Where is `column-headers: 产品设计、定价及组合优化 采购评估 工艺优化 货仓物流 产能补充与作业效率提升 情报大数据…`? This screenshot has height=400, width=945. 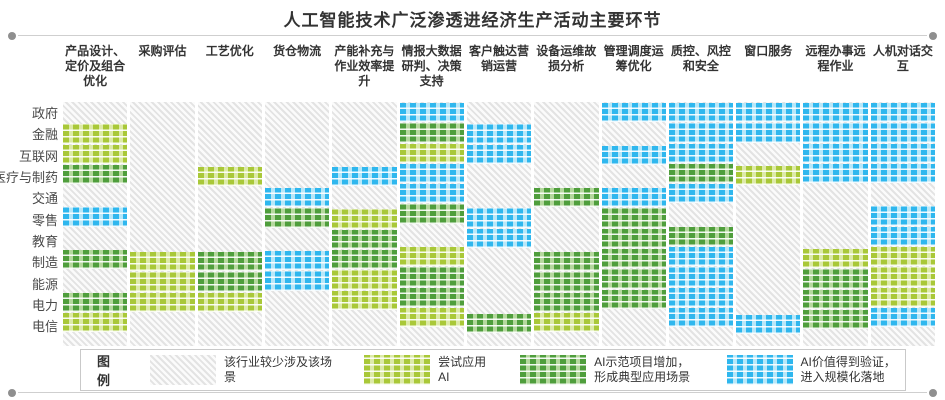 column-headers: 产品设计、定价及组合优化 采购评估 工艺优化 货仓物流 产能补充与作业效率提升 情报大数据… is located at coordinates (499, 66).